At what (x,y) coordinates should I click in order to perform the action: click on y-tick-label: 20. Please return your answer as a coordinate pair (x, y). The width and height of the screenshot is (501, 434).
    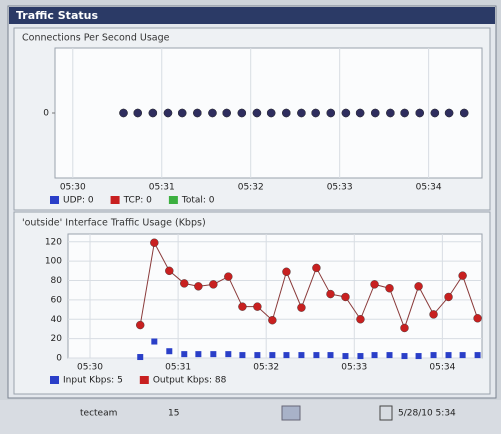
    Looking at the image, I should click on (57, 339).